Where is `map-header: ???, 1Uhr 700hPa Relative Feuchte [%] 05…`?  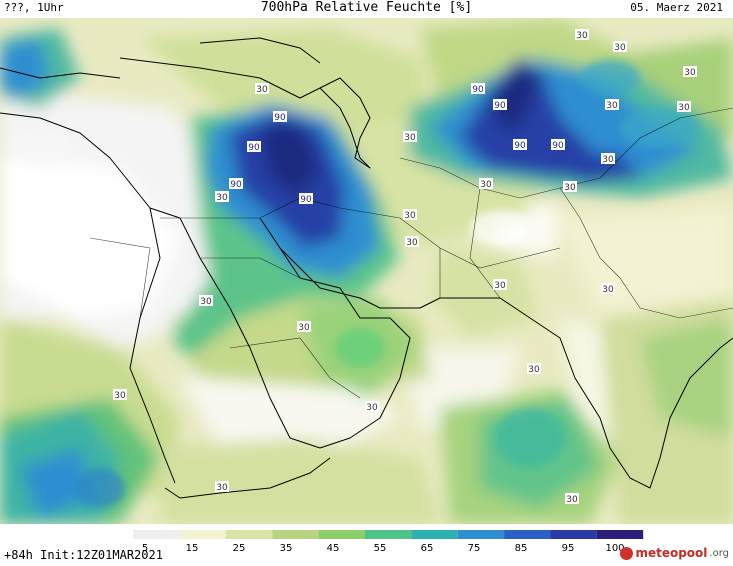
map-header: ???, 1Uhr 700hPa Relative Feuchte [%] 05… is located at coordinates (366, 9).